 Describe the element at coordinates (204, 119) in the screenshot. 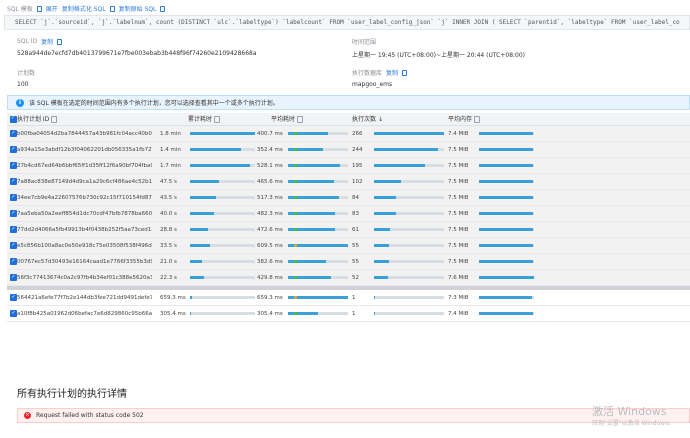

I see `header-total-time: 累计耗时` at that location.